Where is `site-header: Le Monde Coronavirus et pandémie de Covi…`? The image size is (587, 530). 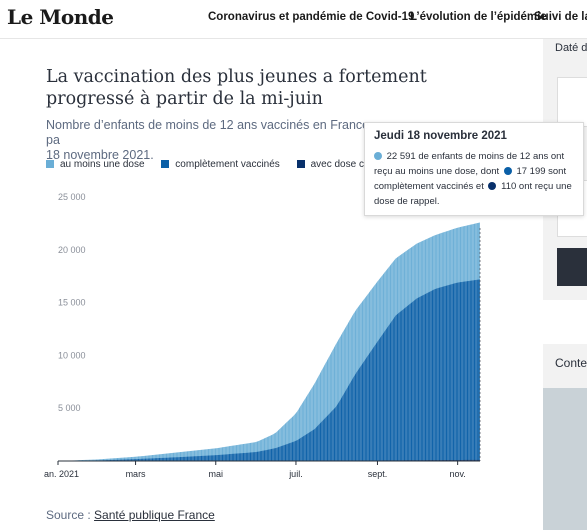 site-header: Le Monde Coronavirus et pandémie de Covi… is located at coordinates (293, 19).